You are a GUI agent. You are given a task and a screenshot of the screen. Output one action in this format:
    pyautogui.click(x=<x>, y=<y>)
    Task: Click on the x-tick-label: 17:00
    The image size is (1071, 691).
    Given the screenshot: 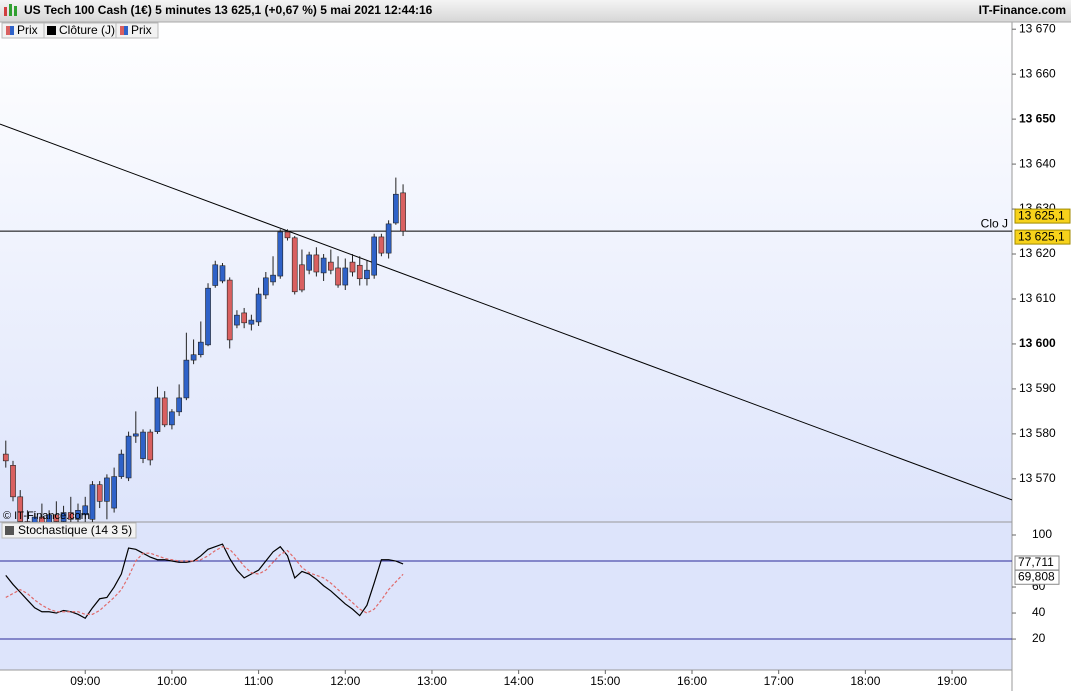 What is the action you would take?
    pyautogui.click(x=779, y=681)
    